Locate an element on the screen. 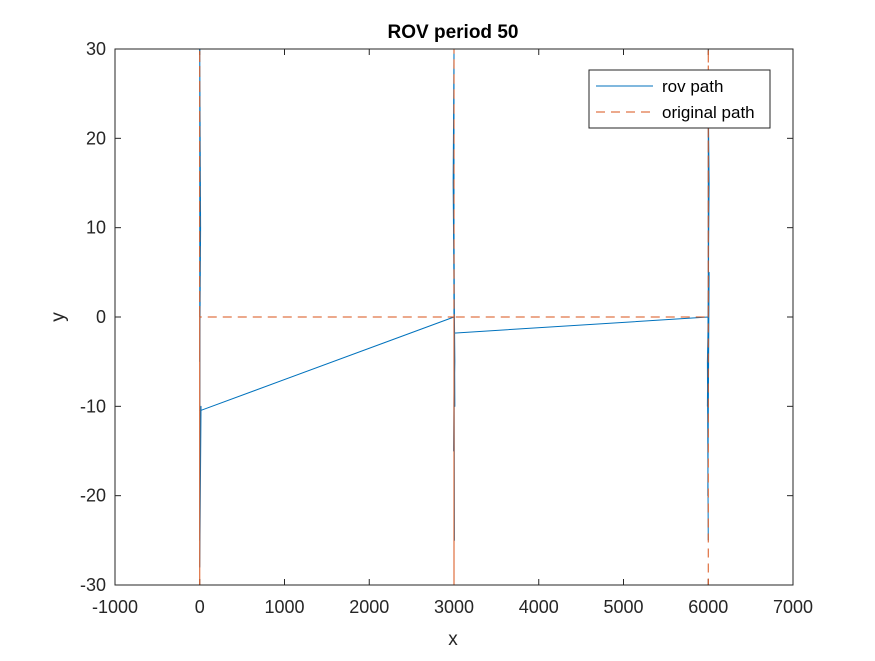  legend-label-original-path: original path is located at coordinates (708, 112).